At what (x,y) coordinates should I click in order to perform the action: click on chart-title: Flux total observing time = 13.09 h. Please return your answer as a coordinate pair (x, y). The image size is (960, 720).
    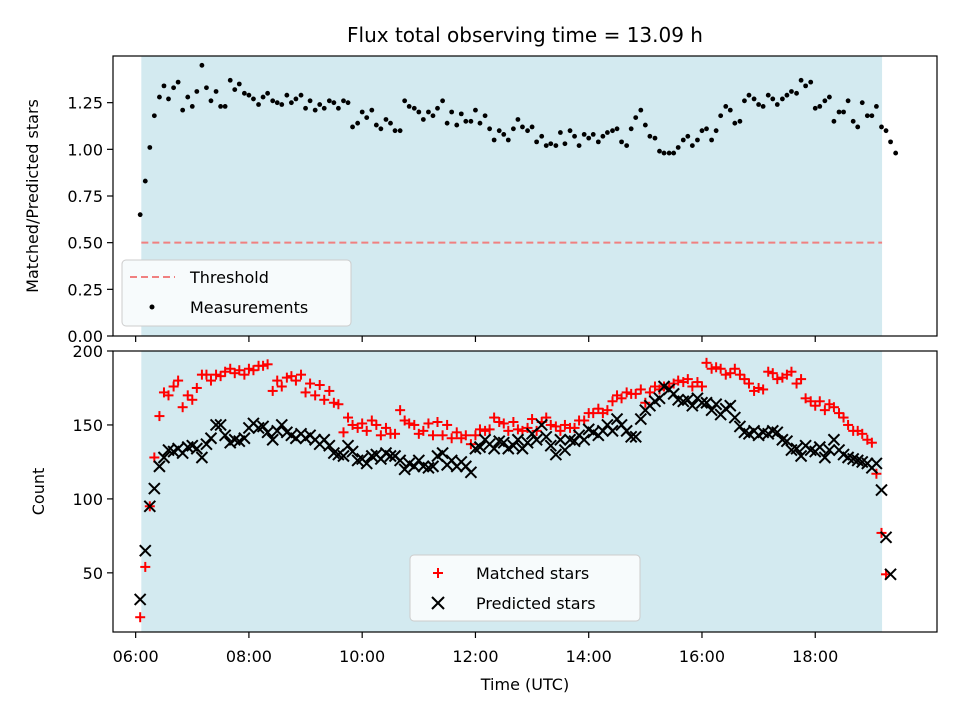
    Looking at the image, I should click on (525, 35).